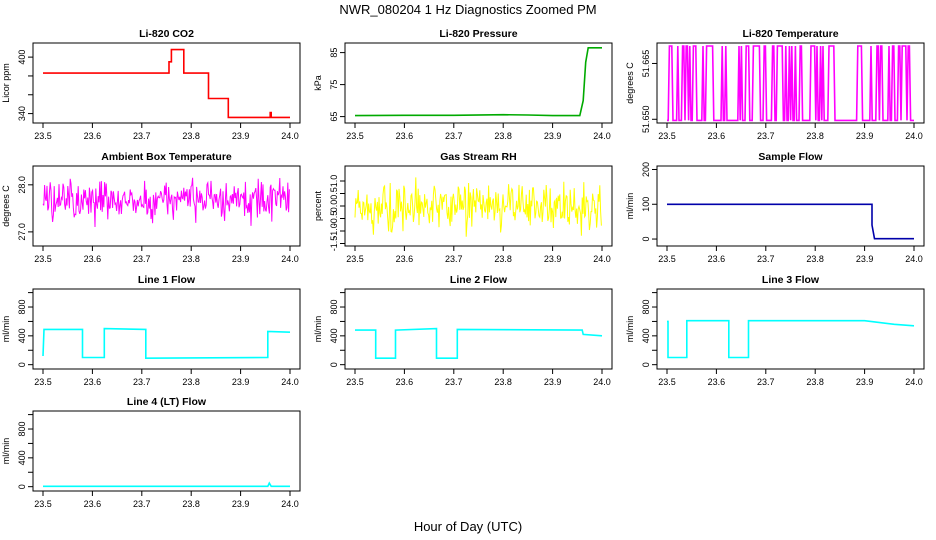 The height and width of the screenshot is (540, 936). Describe the element at coordinates (22, 232) in the screenshot. I see `y-tick-label: 27.0` at that location.